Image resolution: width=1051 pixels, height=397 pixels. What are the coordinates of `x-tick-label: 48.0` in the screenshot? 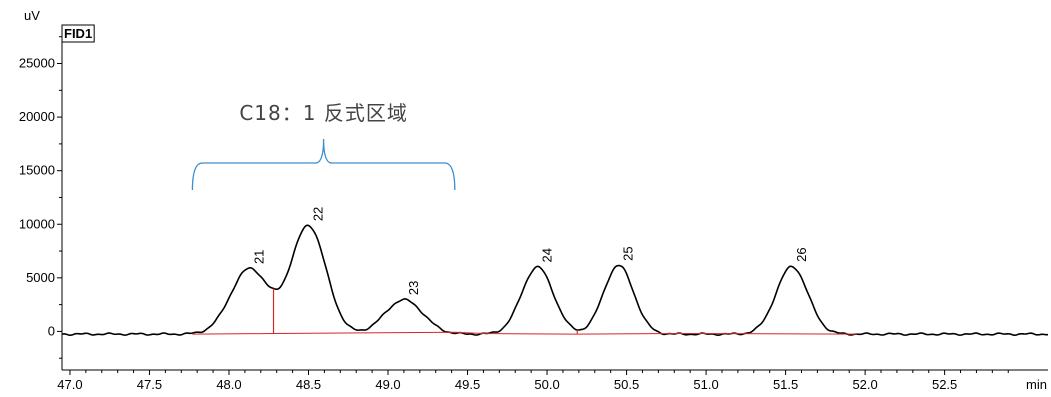 It's located at (228, 384).